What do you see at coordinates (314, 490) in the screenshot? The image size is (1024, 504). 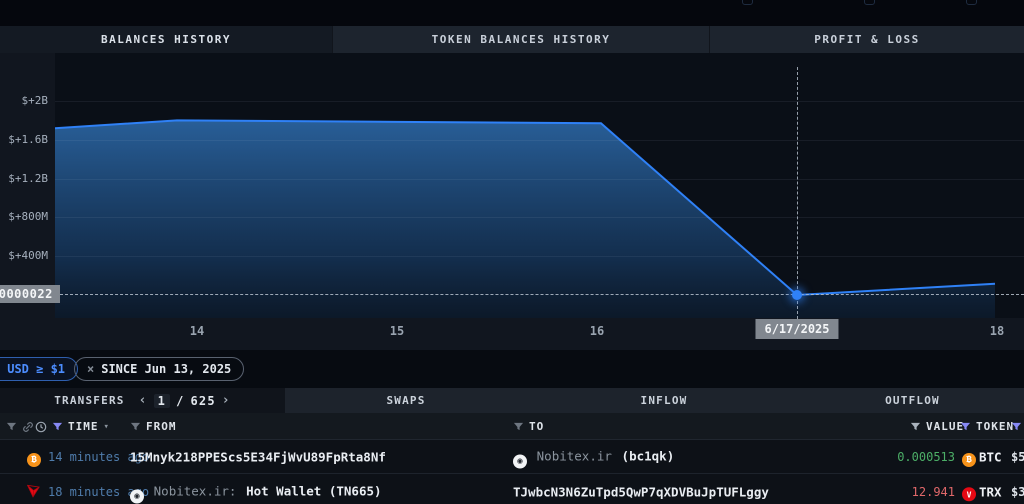 I see `from-entity-detail: Hot Wallet (TN665)` at bounding box center [314, 490].